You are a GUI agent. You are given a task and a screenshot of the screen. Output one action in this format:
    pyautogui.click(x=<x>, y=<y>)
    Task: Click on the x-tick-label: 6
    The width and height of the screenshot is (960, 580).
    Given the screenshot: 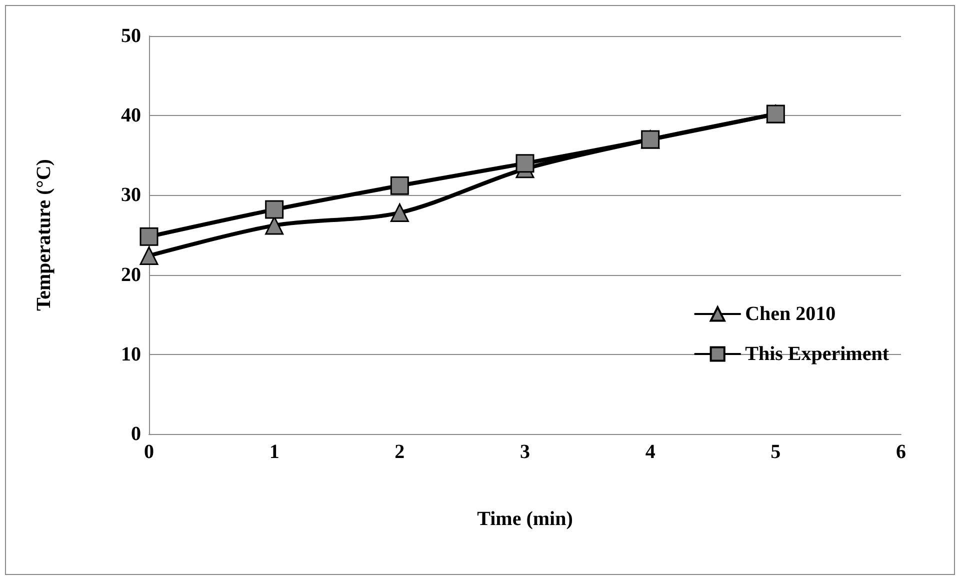 What is the action you would take?
    pyautogui.click(x=901, y=452)
    